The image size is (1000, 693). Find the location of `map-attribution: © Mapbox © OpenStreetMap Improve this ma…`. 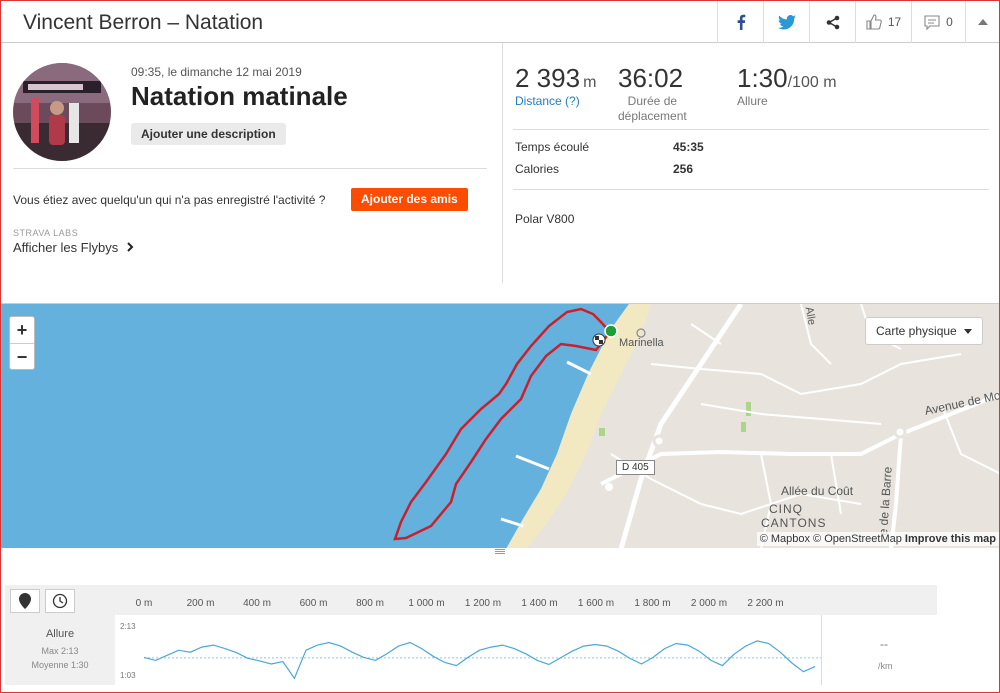

map-attribution: © Mapbox © OpenStreetMap Improve this ma… is located at coordinates (877, 539).